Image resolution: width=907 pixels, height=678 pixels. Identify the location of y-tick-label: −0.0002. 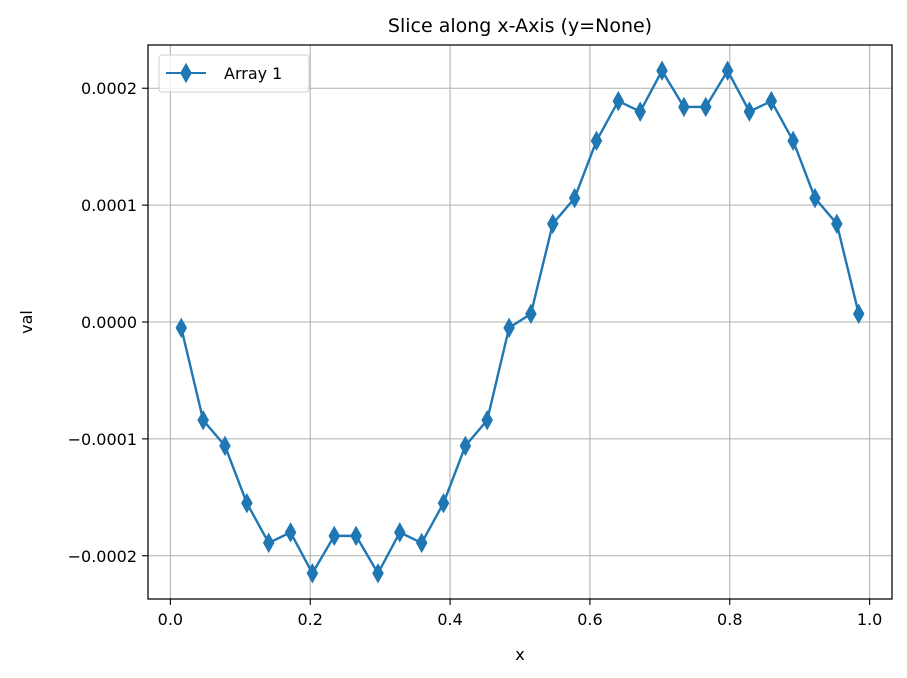
(102, 556).